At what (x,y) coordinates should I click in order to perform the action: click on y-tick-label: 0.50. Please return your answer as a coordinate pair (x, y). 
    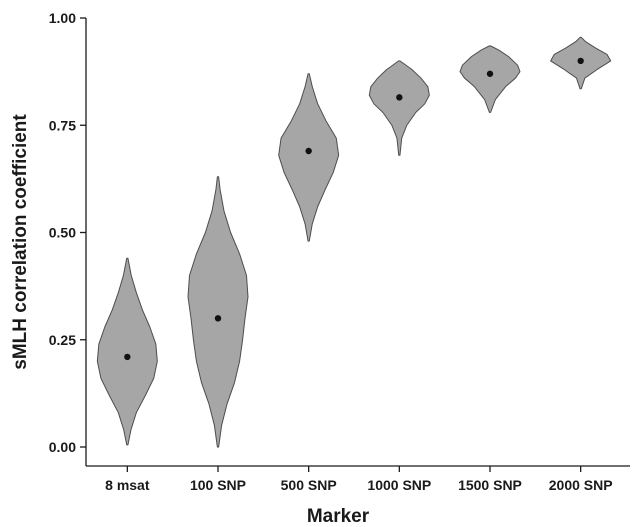
    Looking at the image, I should click on (62, 233).